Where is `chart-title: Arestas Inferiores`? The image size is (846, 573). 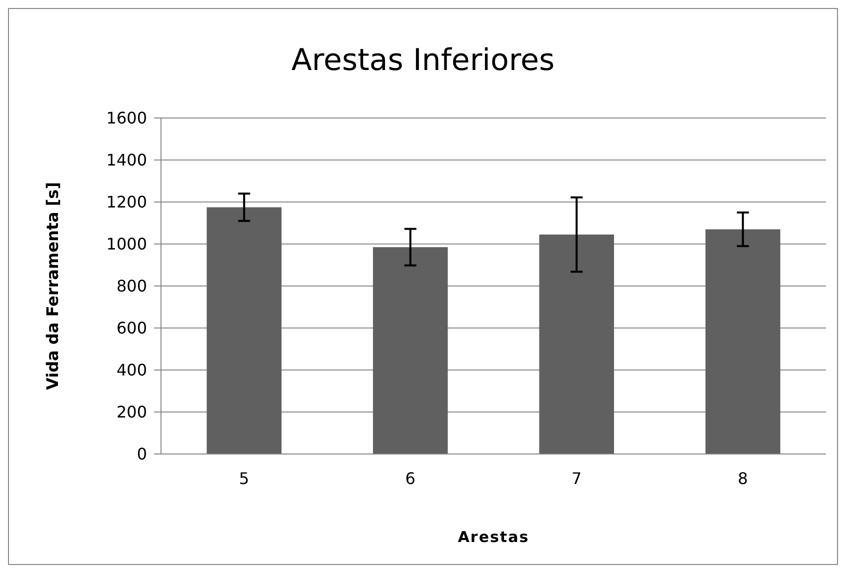 chart-title: Arestas Inferiores is located at coordinates (423, 60).